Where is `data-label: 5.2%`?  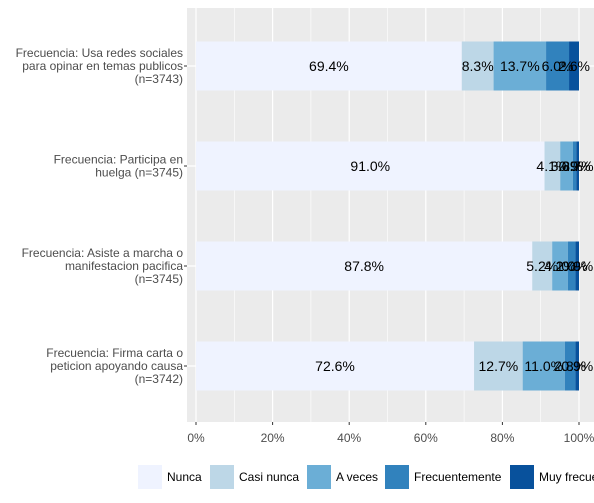
data-label: 5.2% is located at coordinates (542, 266).